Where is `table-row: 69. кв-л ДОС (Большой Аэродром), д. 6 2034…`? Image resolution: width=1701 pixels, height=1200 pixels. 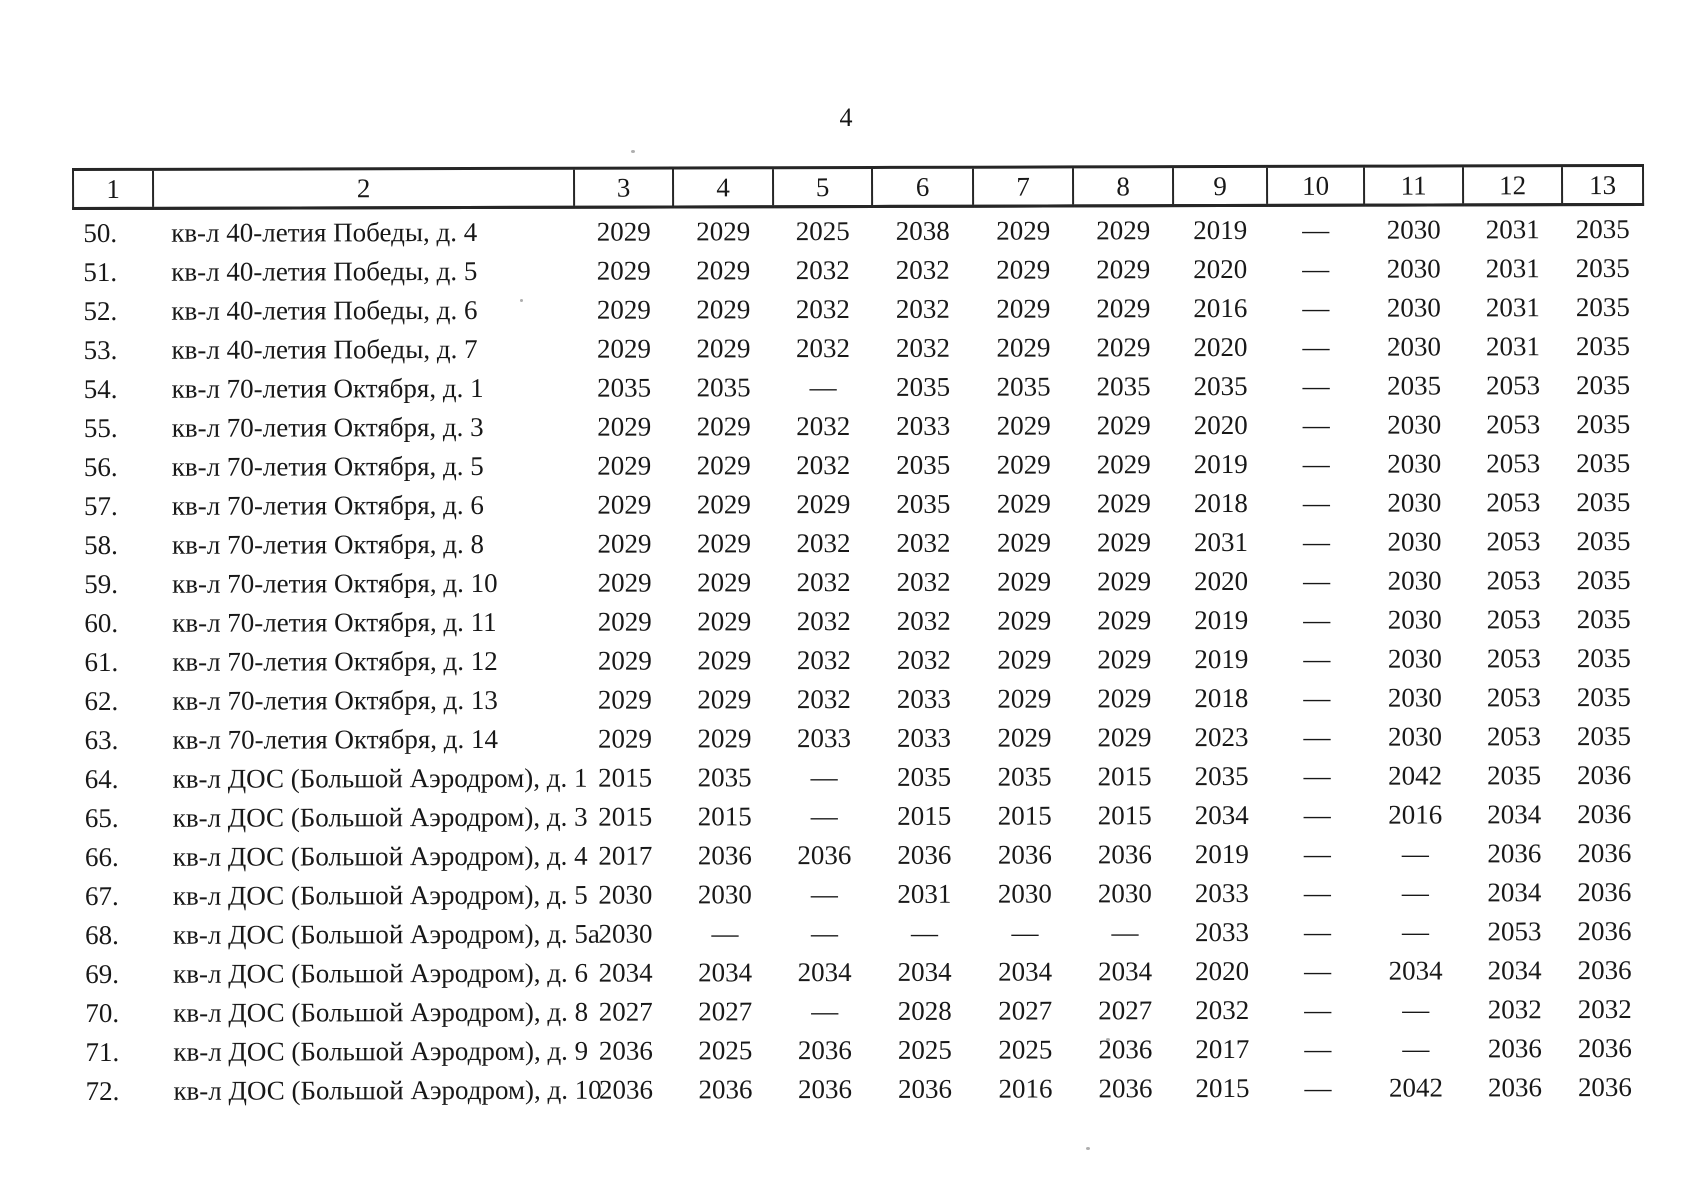
table-row: 69. кв-л ДОС (Большой Аэродром), д. 6 2034… is located at coordinates (860, 972).